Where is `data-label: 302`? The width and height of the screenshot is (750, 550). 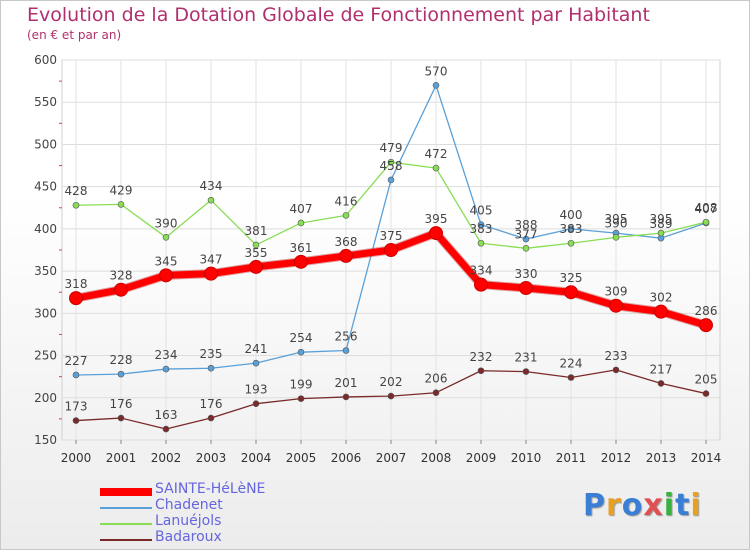
data-label: 302 is located at coordinates (661, 298).